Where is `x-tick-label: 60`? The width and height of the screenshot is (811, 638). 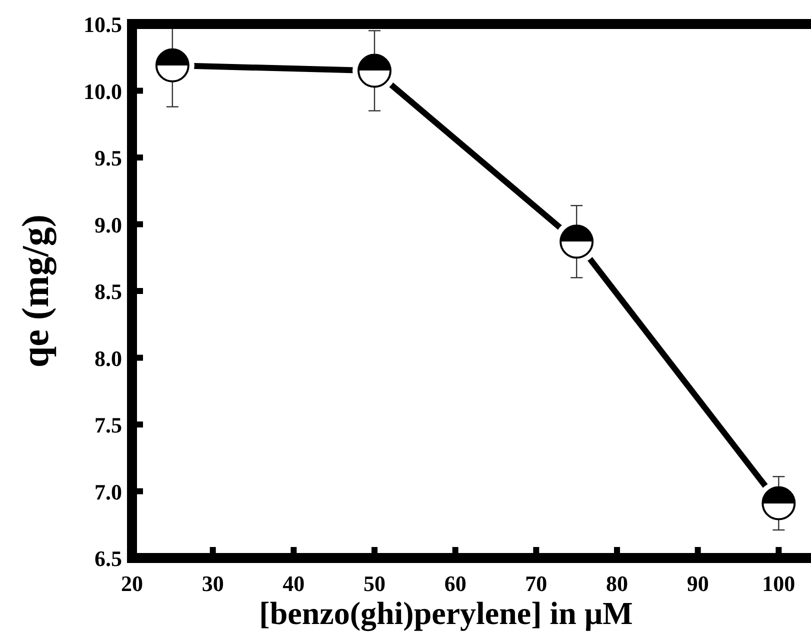 x-tick-label: 60 is located at coordinates (455, 583).